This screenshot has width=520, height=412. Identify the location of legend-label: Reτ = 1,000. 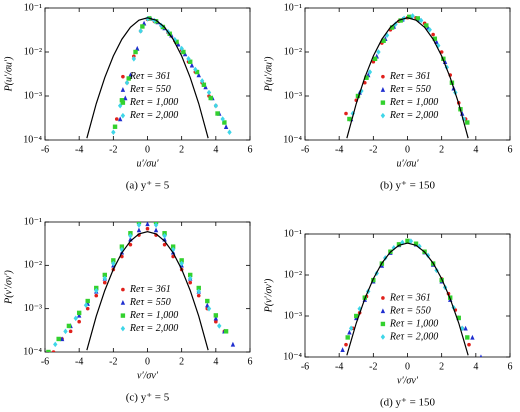
(413, 323).